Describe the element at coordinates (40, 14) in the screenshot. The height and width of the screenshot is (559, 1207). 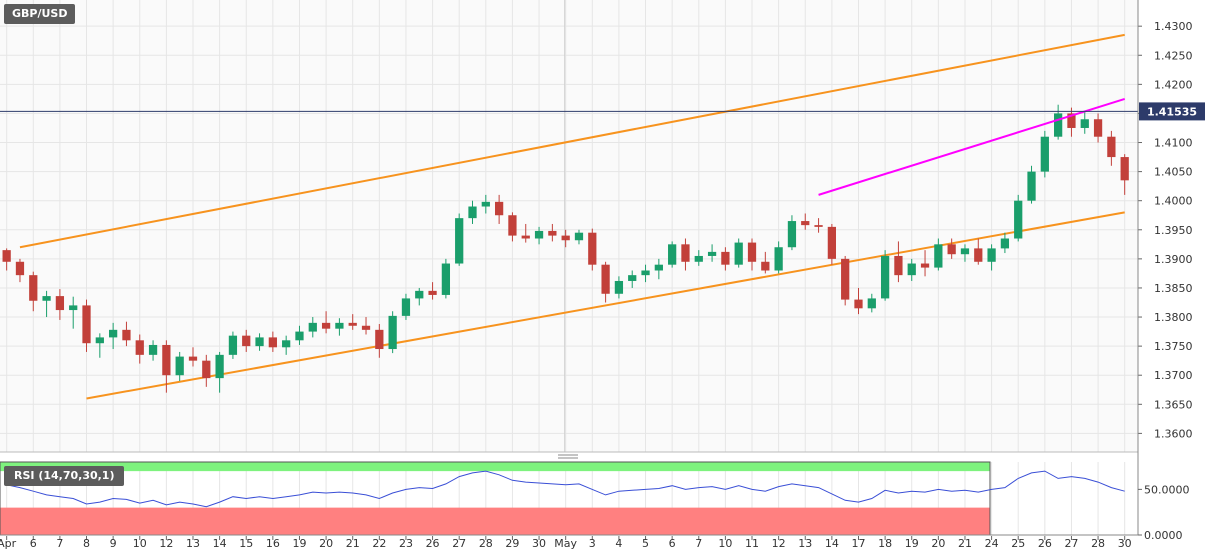
I see `ticker-label: GBP/USD` at that location.